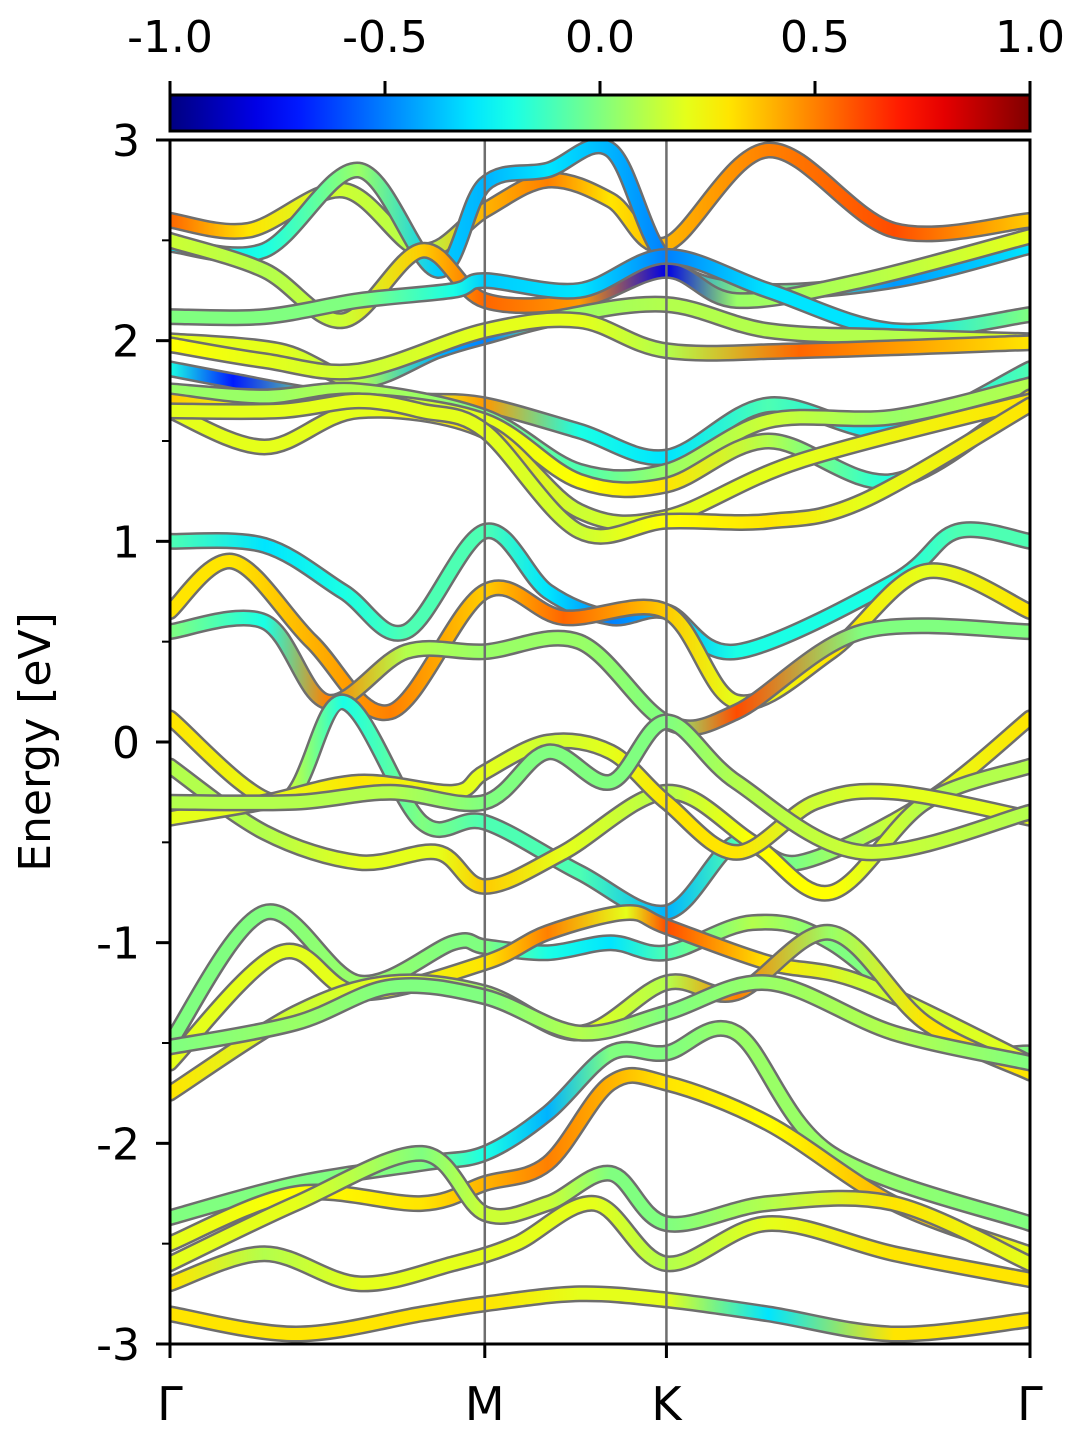 This screenshot has height=1445, width=1080. I want to click on colorbar-tick-label: 0.0, so click(600, 37).